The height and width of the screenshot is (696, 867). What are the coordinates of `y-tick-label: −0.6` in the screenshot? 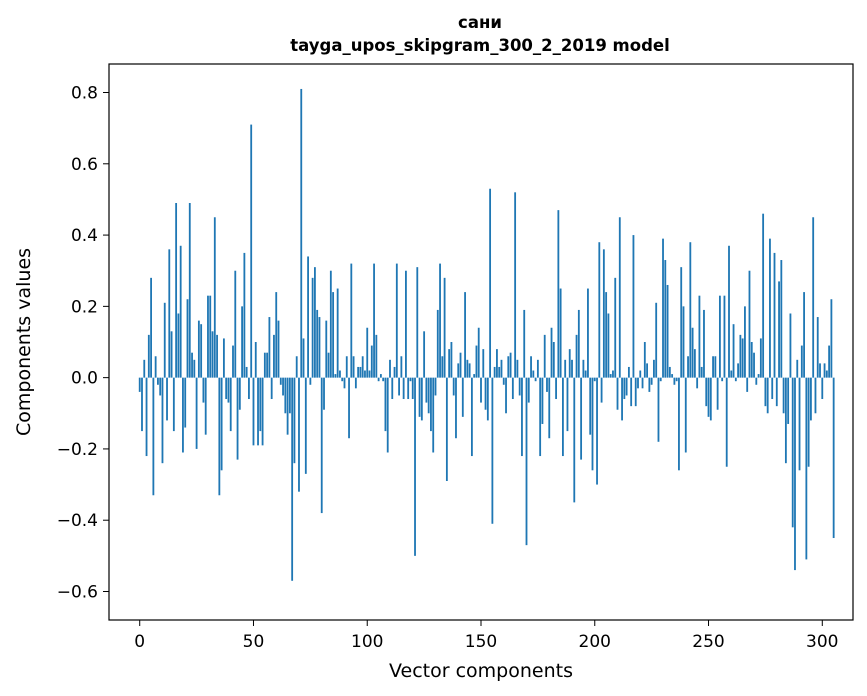 It's located at (77, 592).